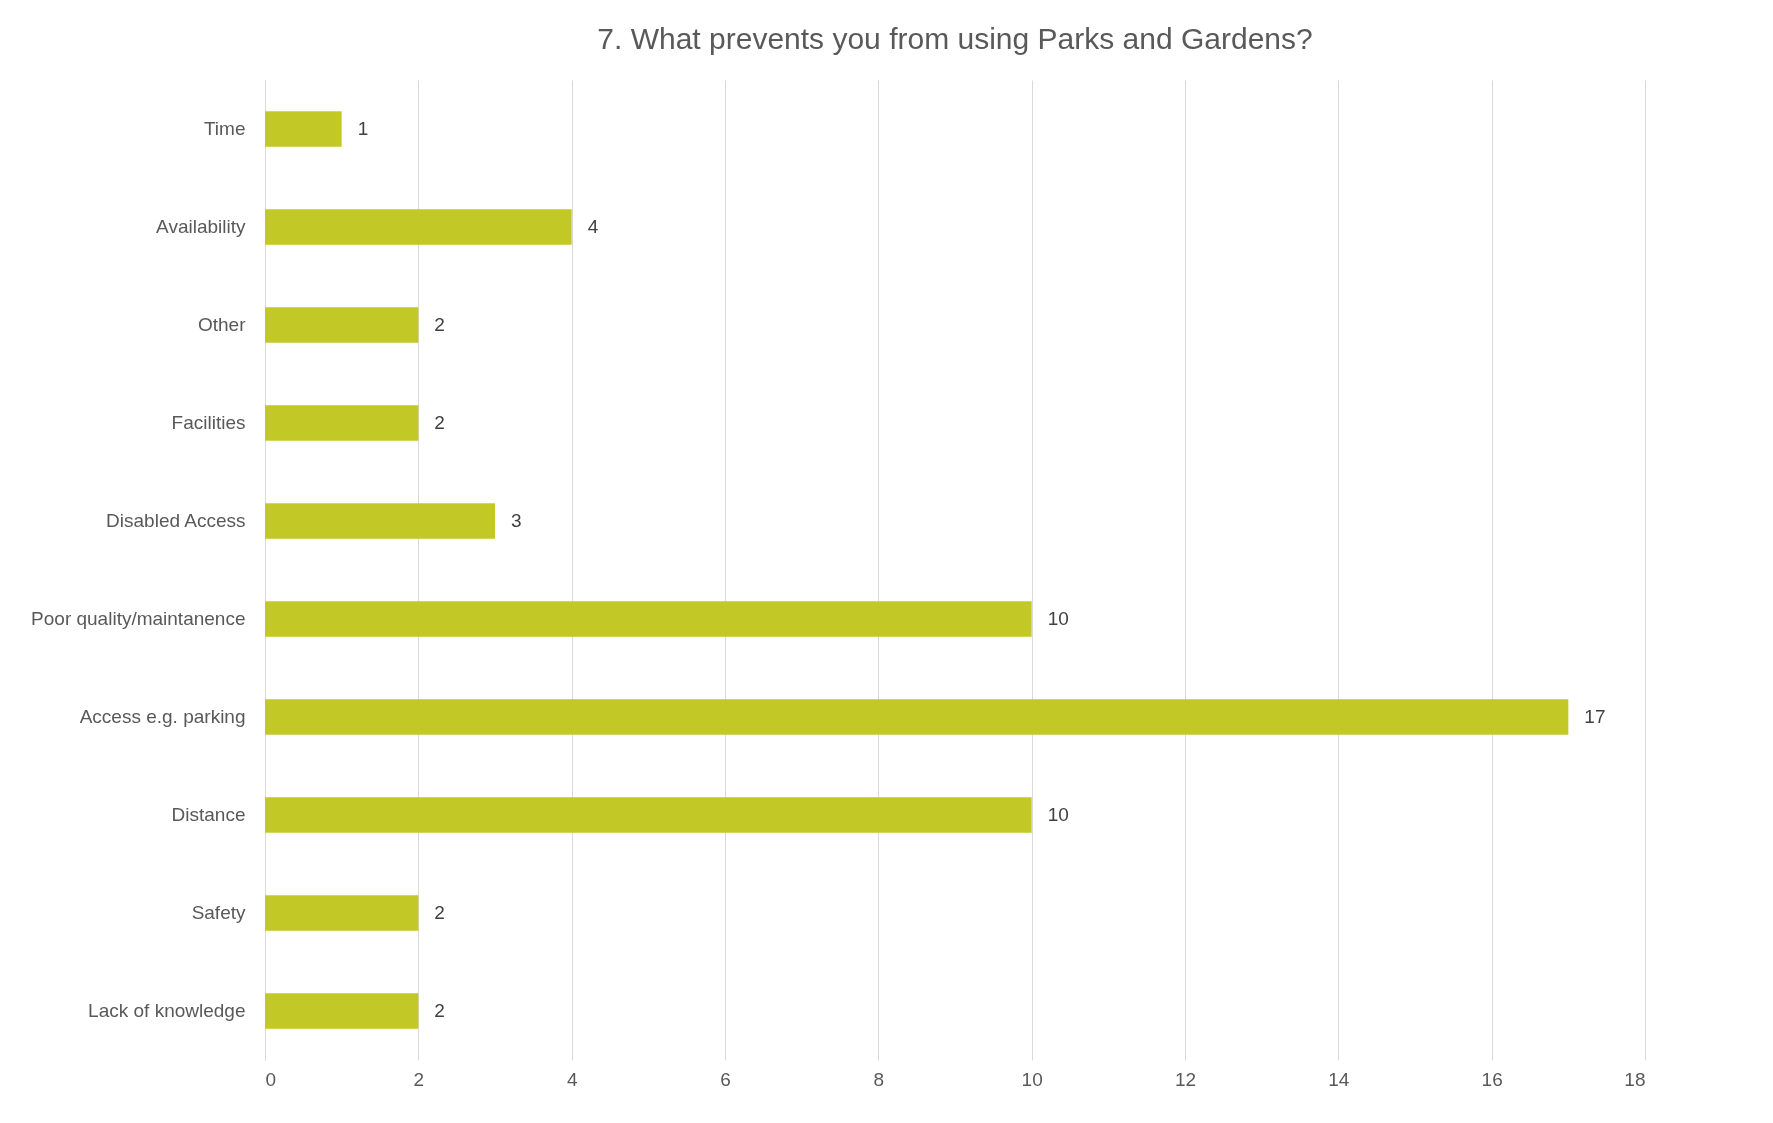 The height and width of the screenshot is (1123, 1773). Describe the element at coordinates (222, 324) in the screenshot. I see `y-tick-label: Other` at that location.